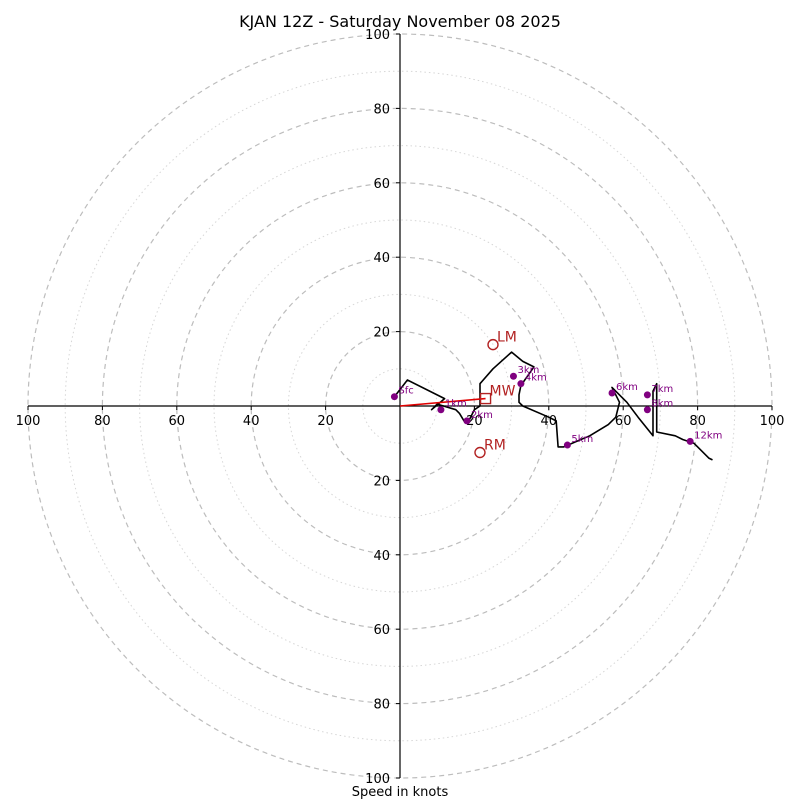 Image resolution: width=800 pixels, height=800 pixels. I want to click on storm-motion-layer: LM RM MW, so click(495, 394).